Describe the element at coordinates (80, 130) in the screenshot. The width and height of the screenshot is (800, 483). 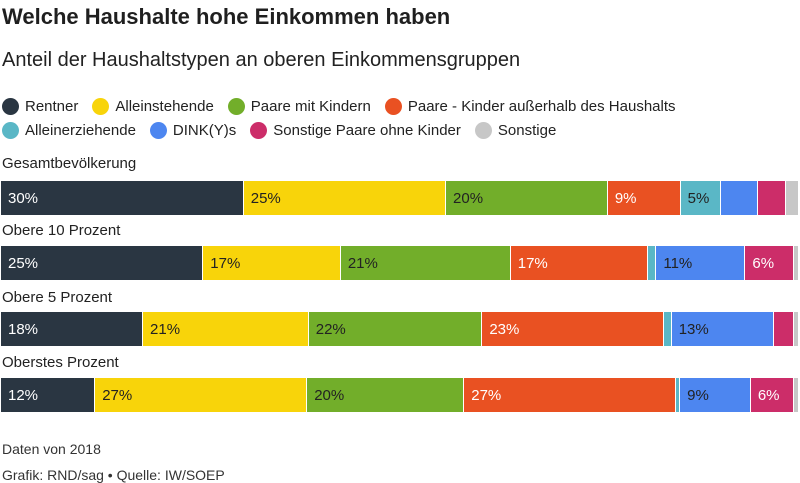
I see `legend-label: Alleinerziehende` at that location.